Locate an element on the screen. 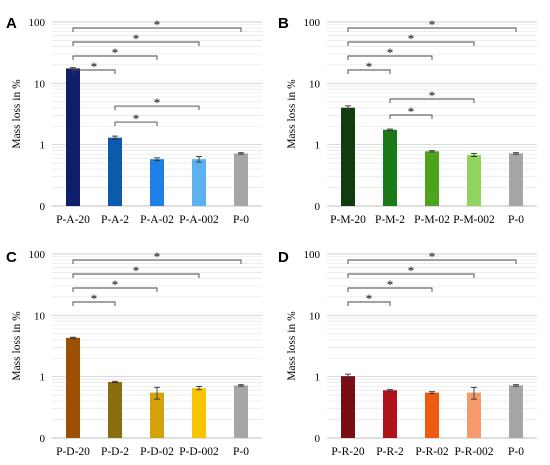 The image size is (550, 465). category-label: P-D-002 is located at coordinates (199, 452).